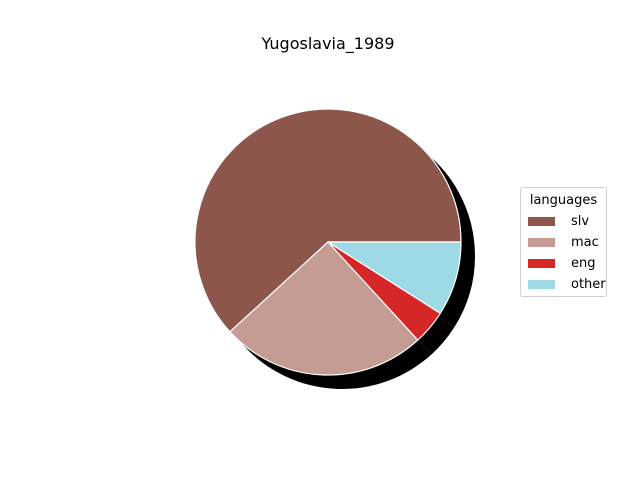 Image resolution: width=640 pixels, height=480 pixels. What do you see at coordinates (563, 284) in the screenshot?
I see `legend-item-other: other` at bounding box center [563, 284].